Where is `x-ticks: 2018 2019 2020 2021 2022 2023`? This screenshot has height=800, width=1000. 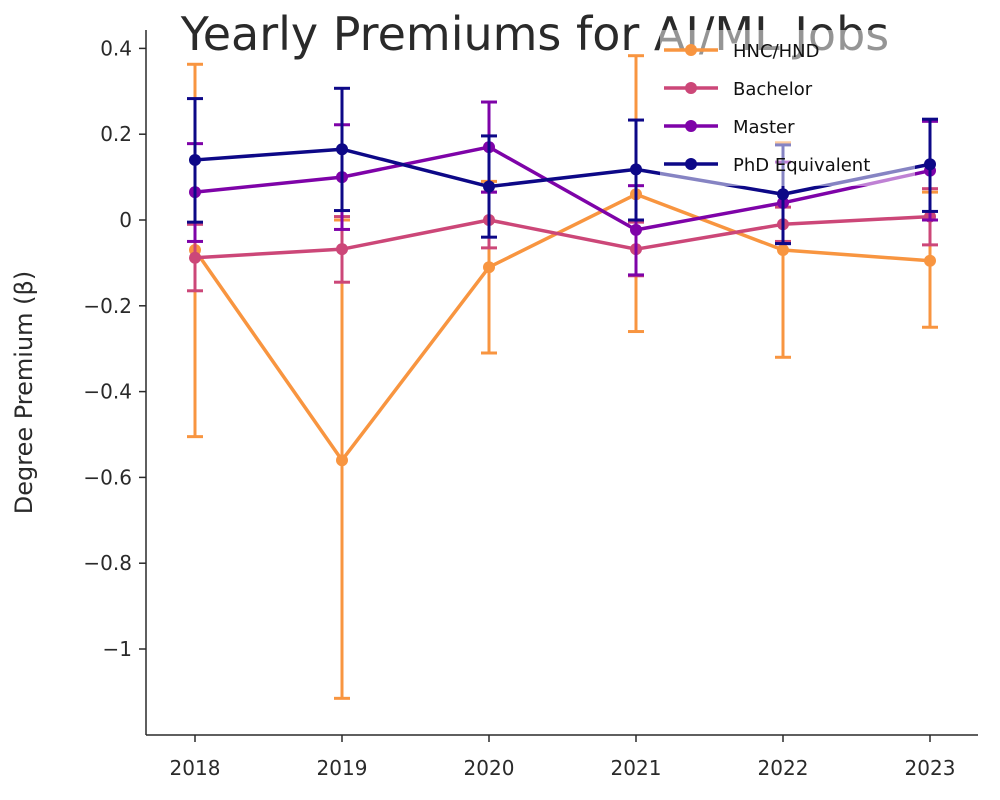
x-ticks: 2018 2019 2020 2021 2022 2023 is located at coordinates (563, 757).